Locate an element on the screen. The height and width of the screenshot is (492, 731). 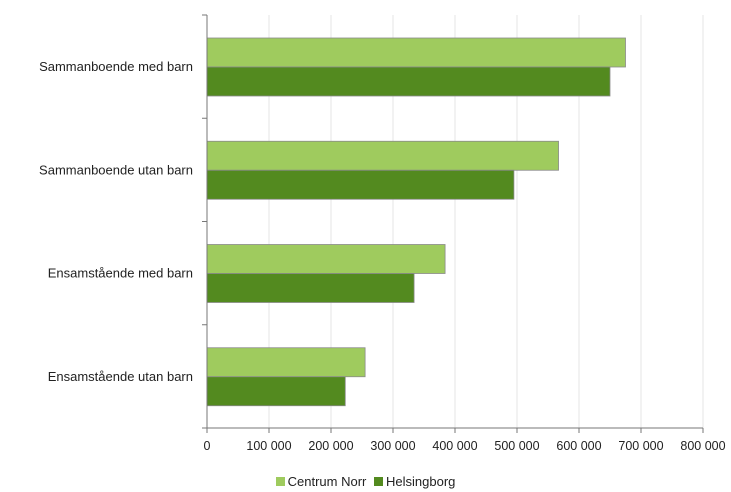
x-tick-label: 800 000 is located at coordinates (702, 446).